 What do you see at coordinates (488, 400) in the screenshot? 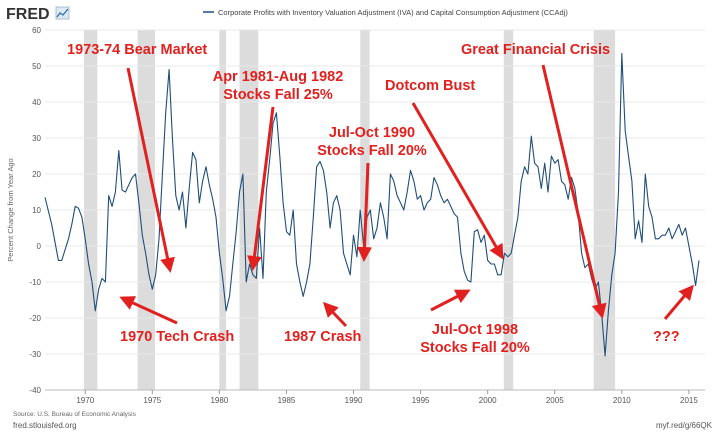
I see `x-tick-label: 2000` at bounding box center [488, 400].